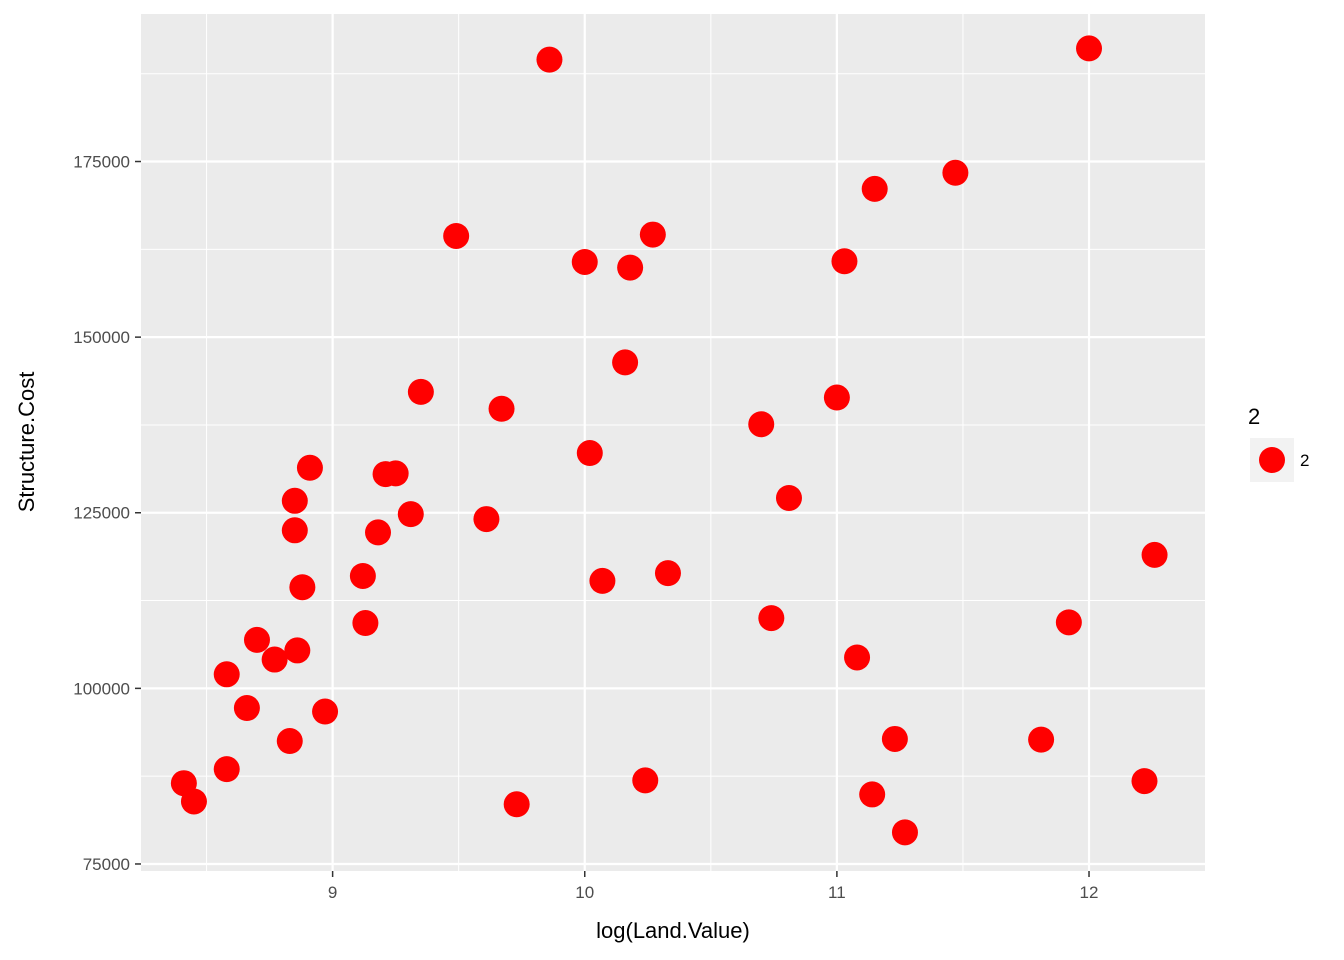 The image size is (1344, 960). I want to click on x-tick-label: 12, so click(1089, 892).